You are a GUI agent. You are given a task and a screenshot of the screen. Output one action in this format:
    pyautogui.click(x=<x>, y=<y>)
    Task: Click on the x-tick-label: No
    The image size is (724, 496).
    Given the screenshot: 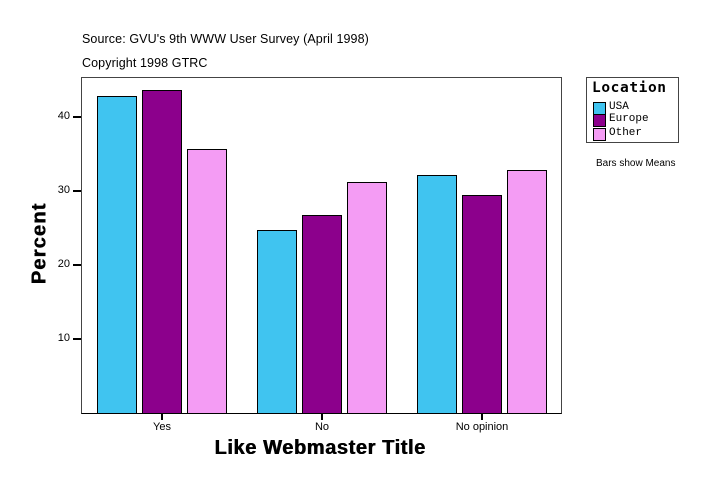 What is the action you would take?
    pyautogui.click(x=322, y=427)
    